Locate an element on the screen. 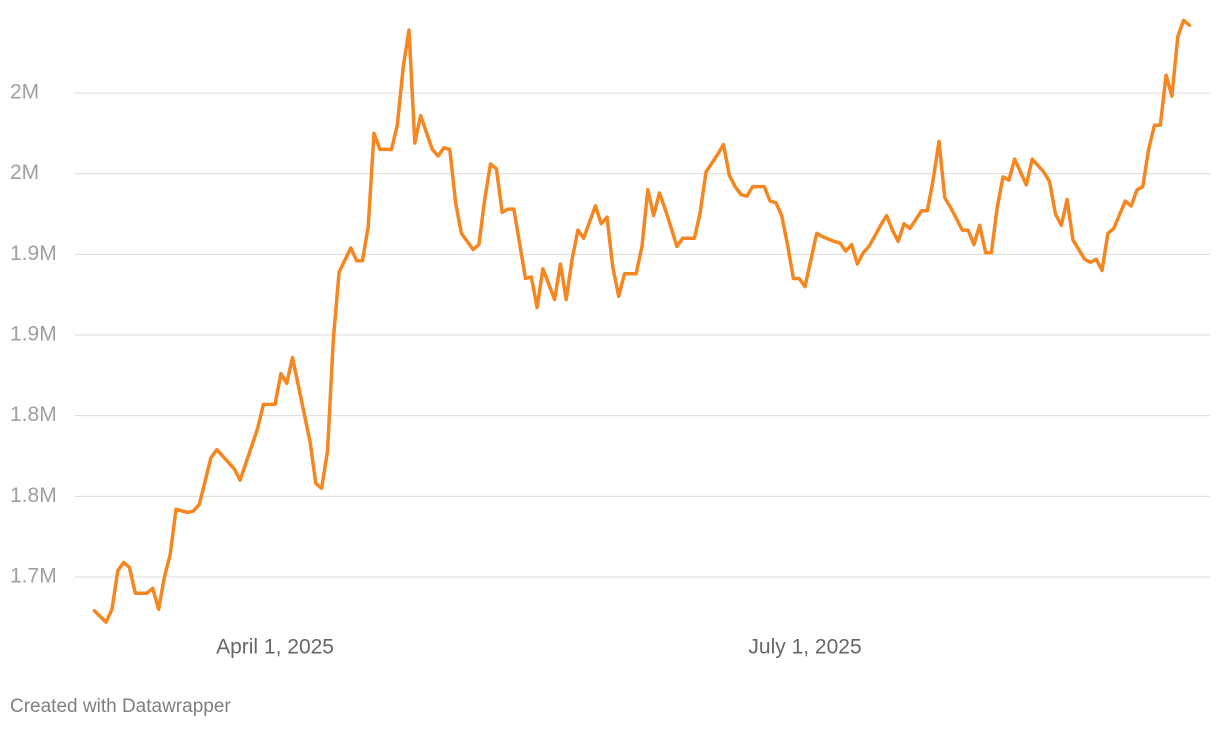 Image resolution: width=1220 pixels, height=730 pixels. y-tick-label: 1.7M is located at coordinates (33, 576).